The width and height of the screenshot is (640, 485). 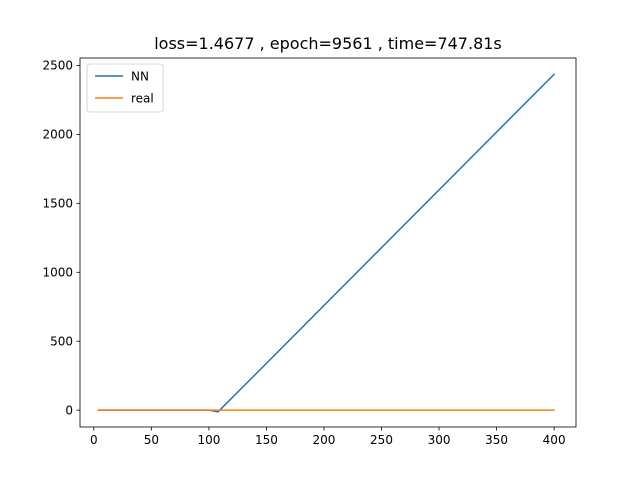 I want to click on y-tick-label: 2500, so click(x=57, y=66).